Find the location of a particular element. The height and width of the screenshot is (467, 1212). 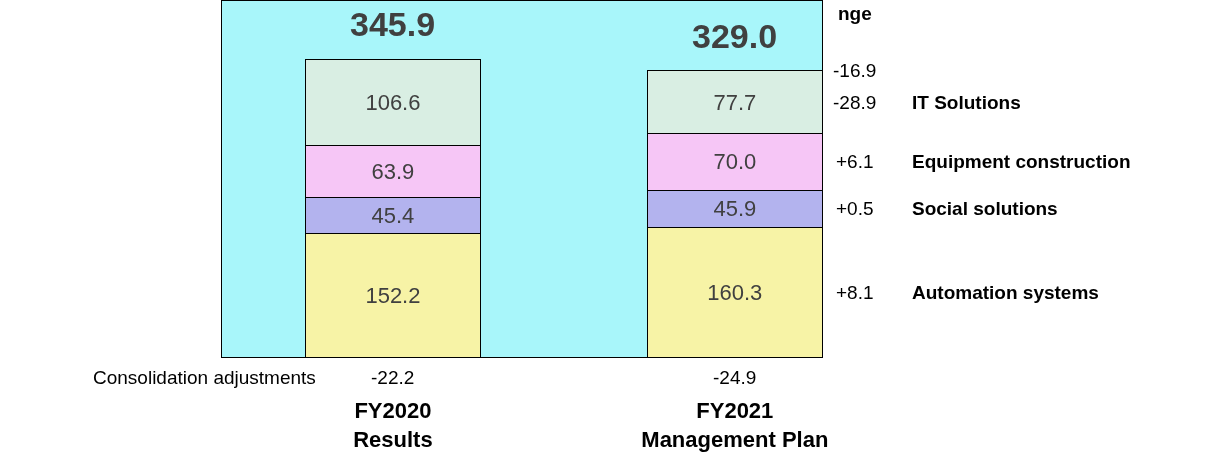

data-label: 70.0 is located at coordinates (735, 162).